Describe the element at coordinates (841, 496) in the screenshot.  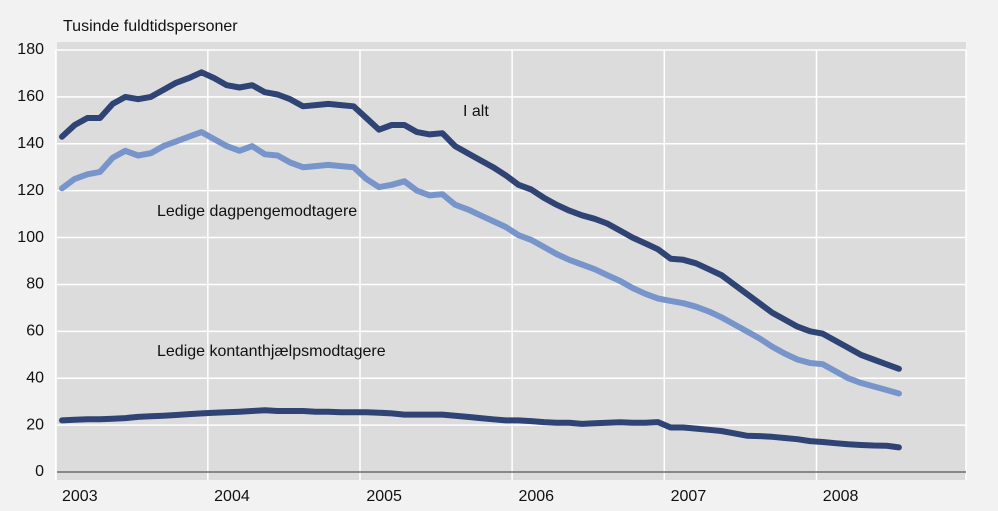
I see `x-tick-label: 2008` at that location.